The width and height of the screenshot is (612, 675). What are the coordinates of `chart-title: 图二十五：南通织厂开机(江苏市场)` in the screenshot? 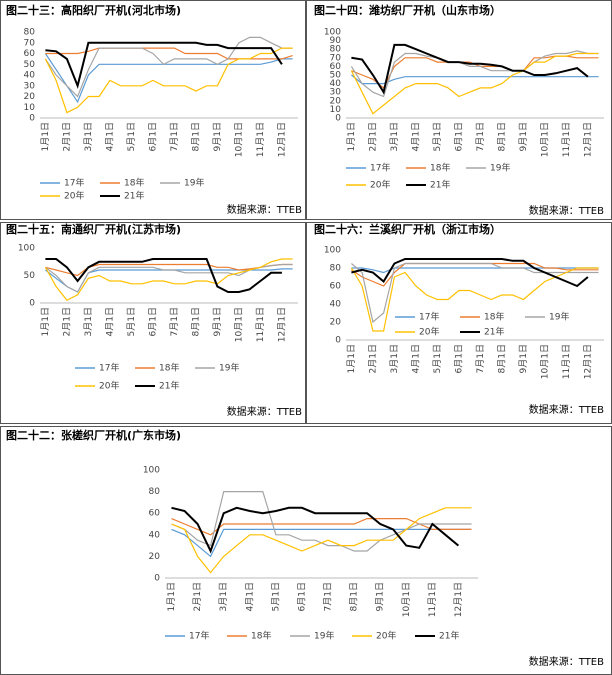 It's located at (93, 229).